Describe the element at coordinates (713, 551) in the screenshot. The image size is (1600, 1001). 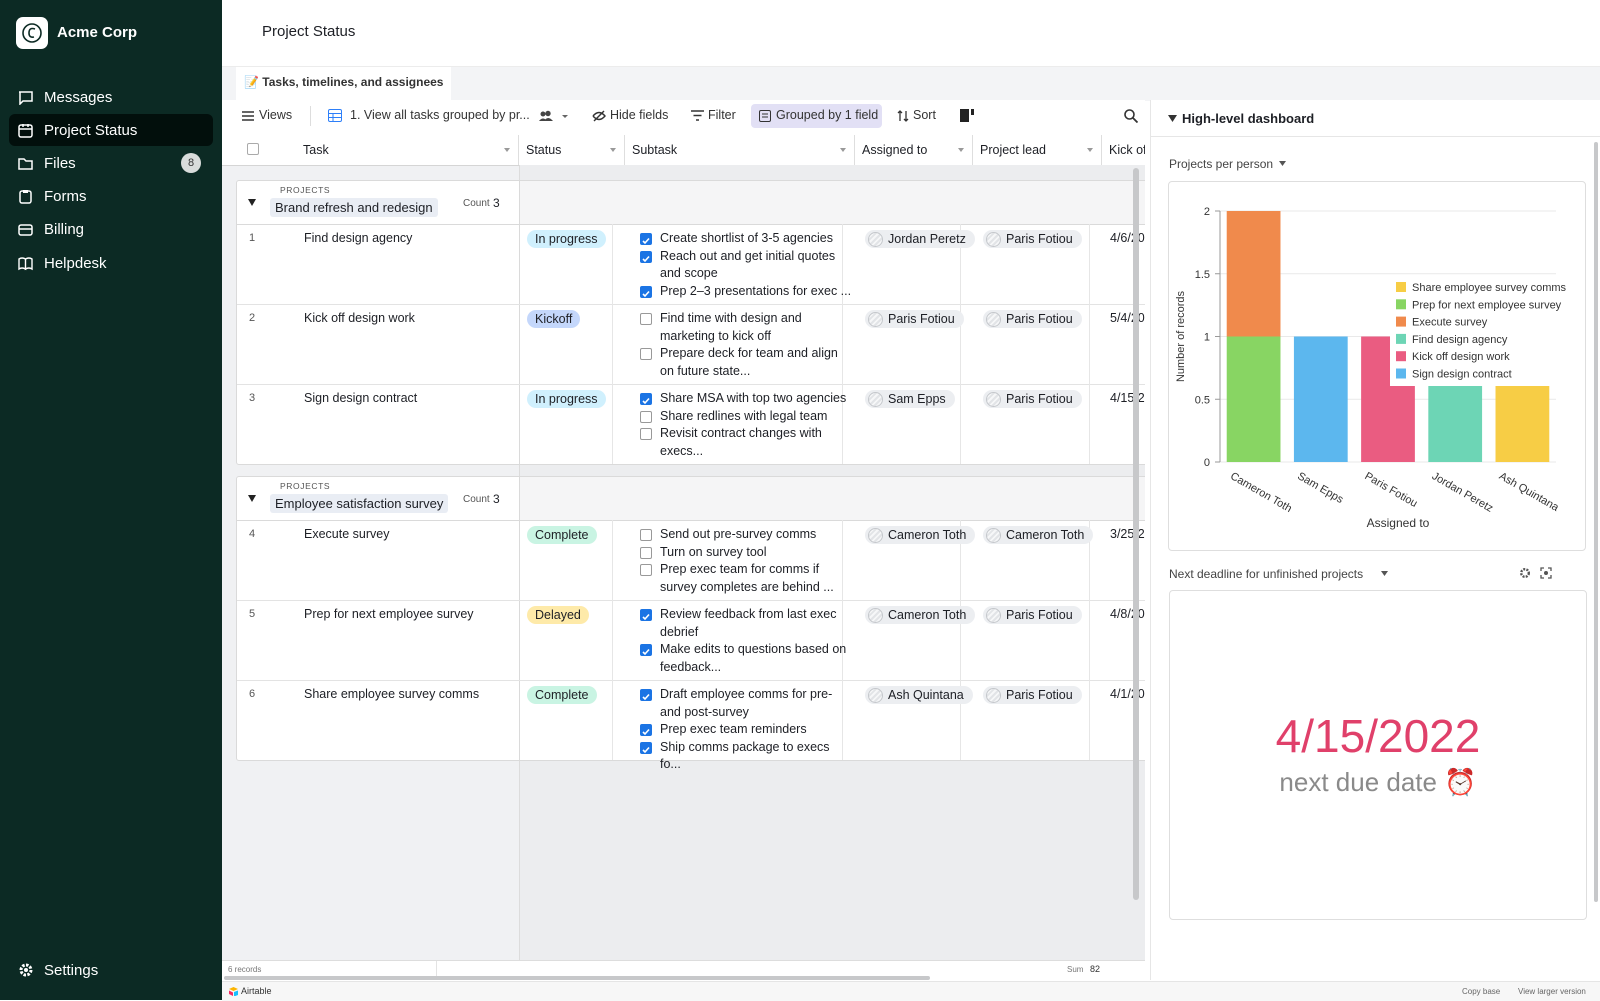
I see `subtask-text: Turn on survey tool` at that location.